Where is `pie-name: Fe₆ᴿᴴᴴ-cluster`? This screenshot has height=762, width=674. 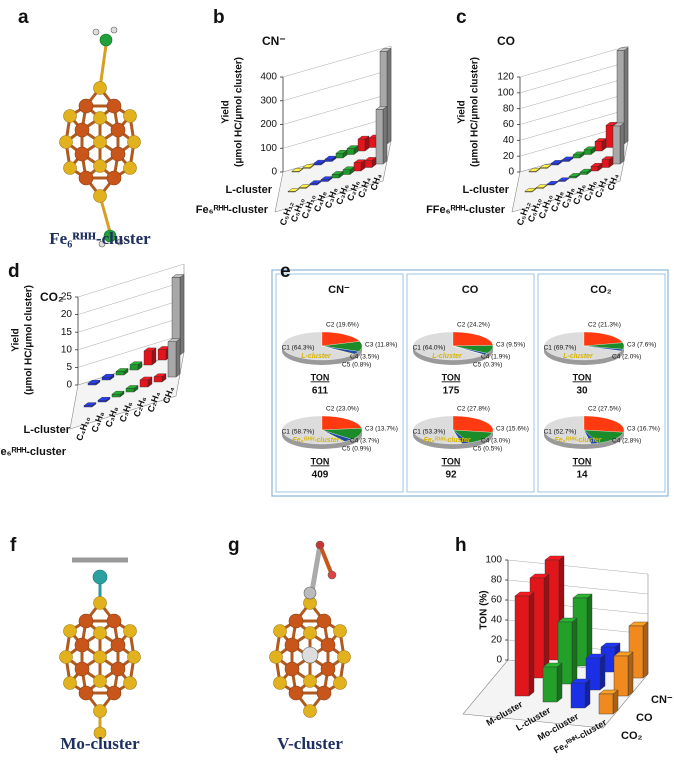
pie-name: Fe₆ᴿᴴᴴ-cluster is located at coordinates (448, 440).